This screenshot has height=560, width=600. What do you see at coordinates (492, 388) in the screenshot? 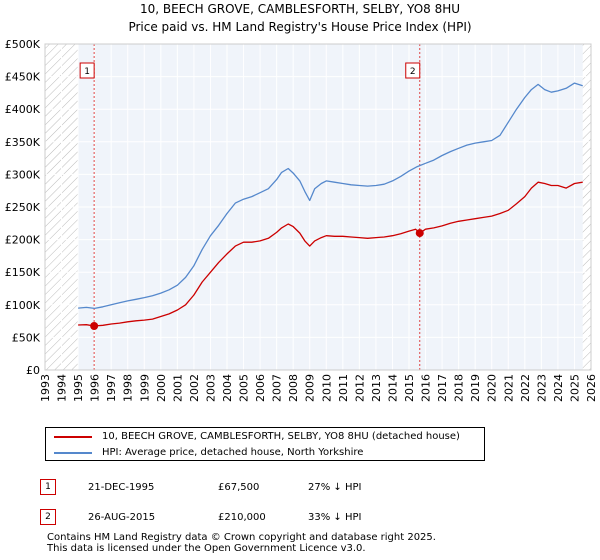
I see `x-tick-label: 2020` at bounding box center [492, 388].